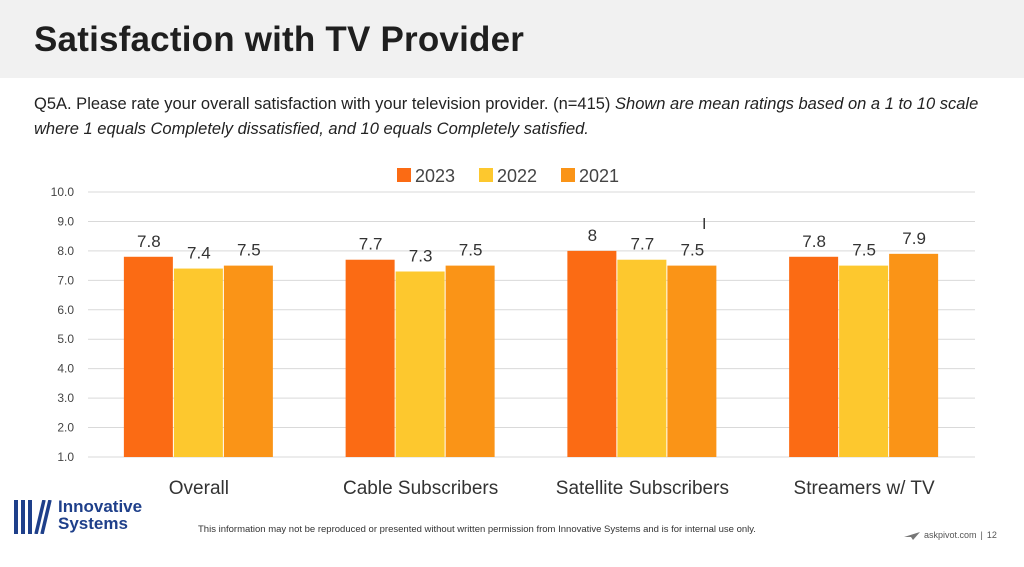 The height and width of the screenshot is (567, 1024). Describe the element at coordinates (65, 251) in the screenshot. I see `y-tick-label: 8.0` at that location.